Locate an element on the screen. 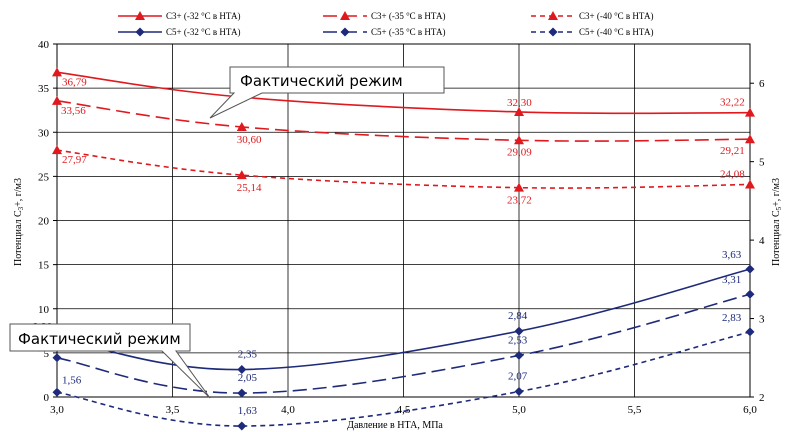  data-label: 2,35 is located at coordinates (248, 355).